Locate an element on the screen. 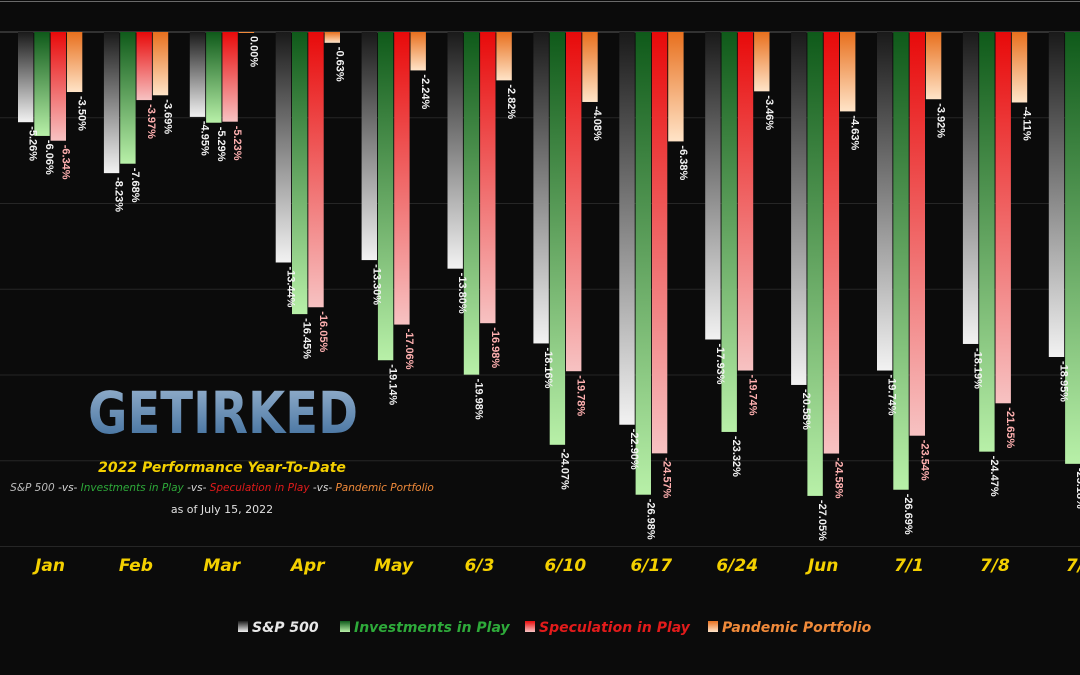  data-label: -3.46% is located at coordinates (769, 112).